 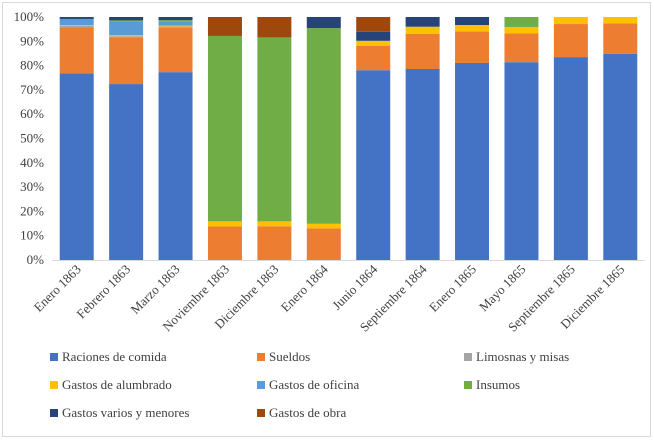 I want to click on legend-label: Sueldos, so click(x=289, y=356).